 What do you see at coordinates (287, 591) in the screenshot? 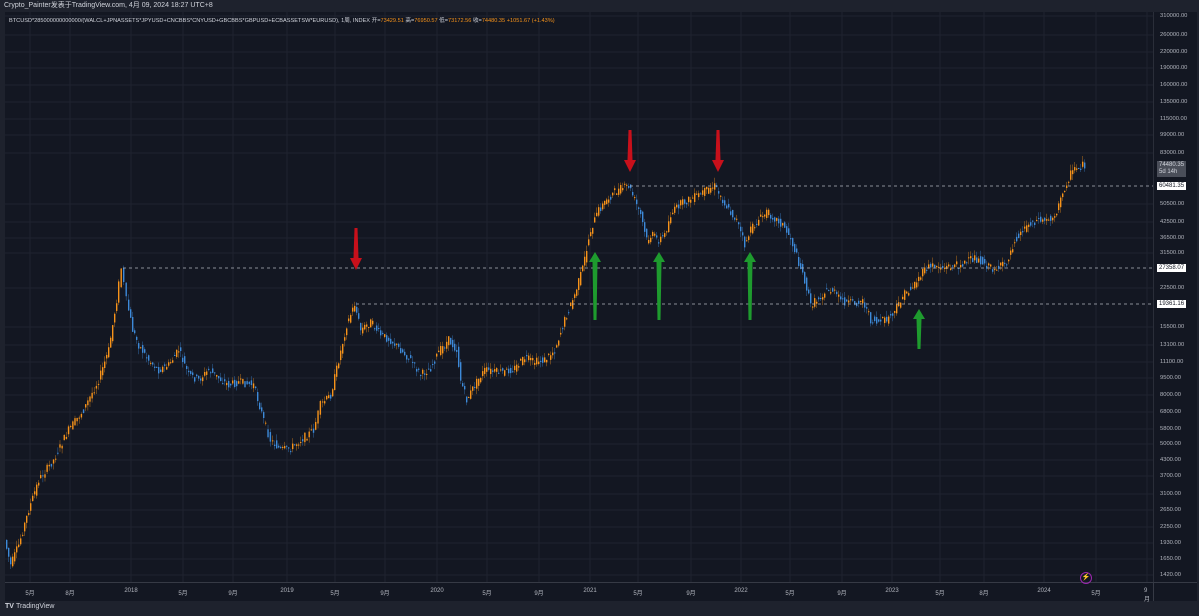
I see `time-tick-label: 2019` at bounding box center [287, 591].